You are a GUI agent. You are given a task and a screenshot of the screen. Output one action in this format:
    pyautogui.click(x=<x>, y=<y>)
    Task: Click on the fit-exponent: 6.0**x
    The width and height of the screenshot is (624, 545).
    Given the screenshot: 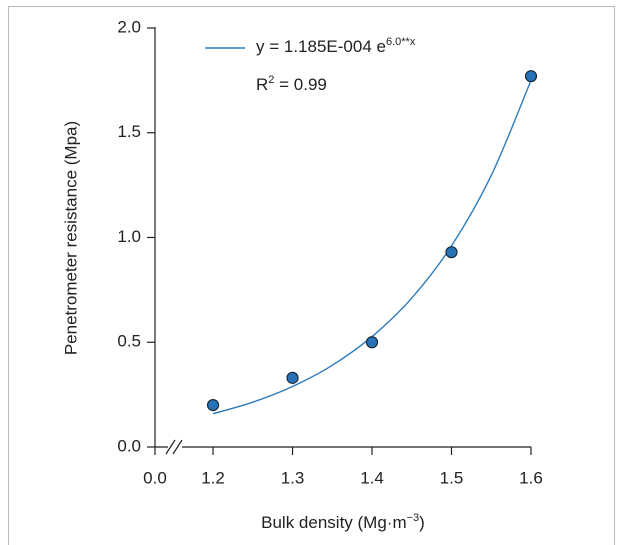 What is the action you would take?
    pyautogui.click(x=401, y=42)
    